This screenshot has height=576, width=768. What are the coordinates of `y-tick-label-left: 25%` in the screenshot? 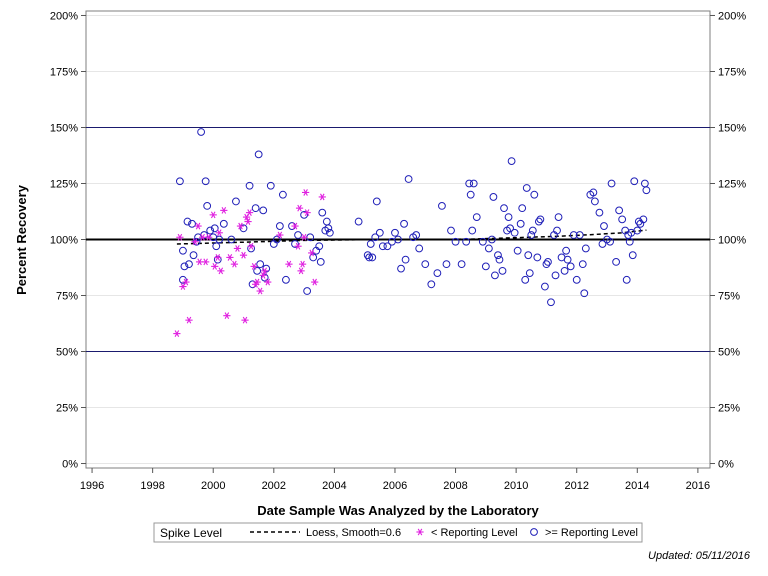 It's located at (67, 409).